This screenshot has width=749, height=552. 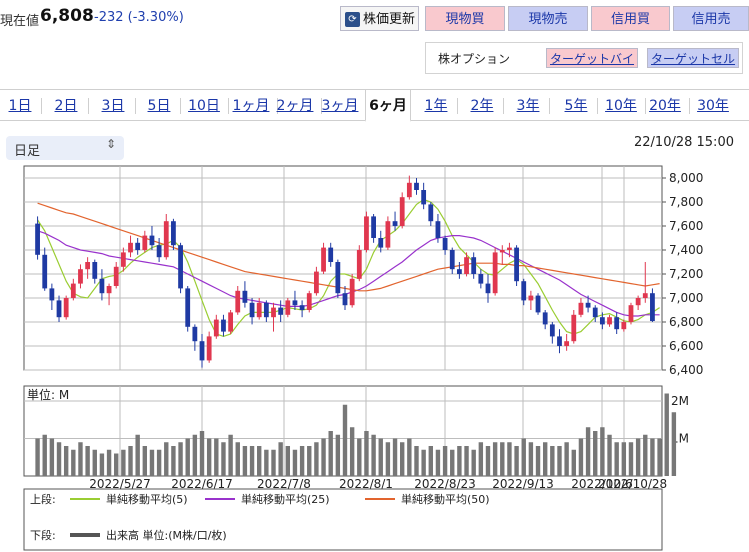 I want to click on tab-12: 5年, so click(x=576, y=106).